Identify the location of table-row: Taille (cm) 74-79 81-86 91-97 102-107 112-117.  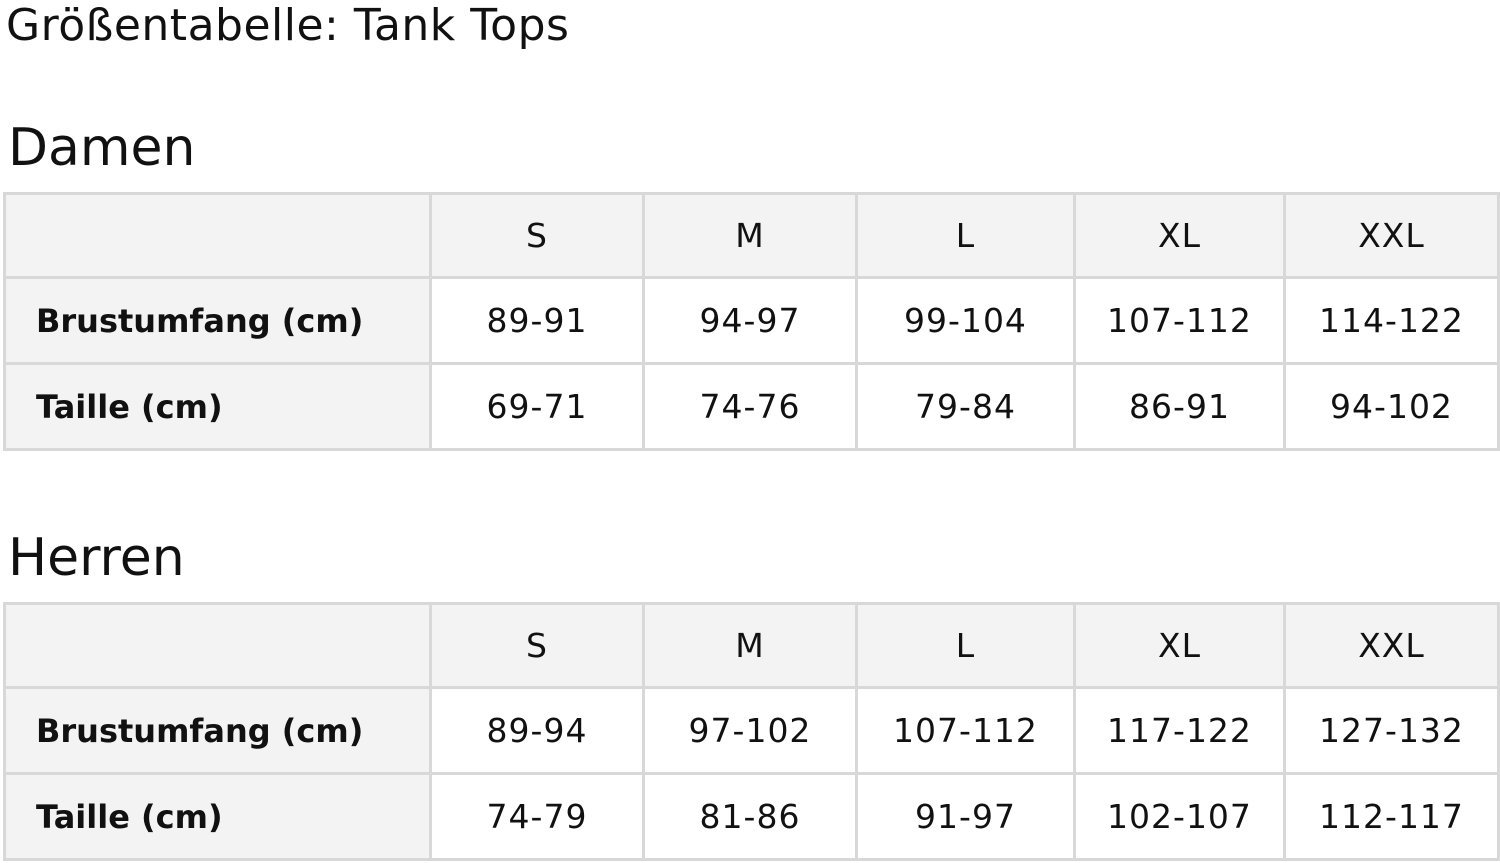
(751, 816).